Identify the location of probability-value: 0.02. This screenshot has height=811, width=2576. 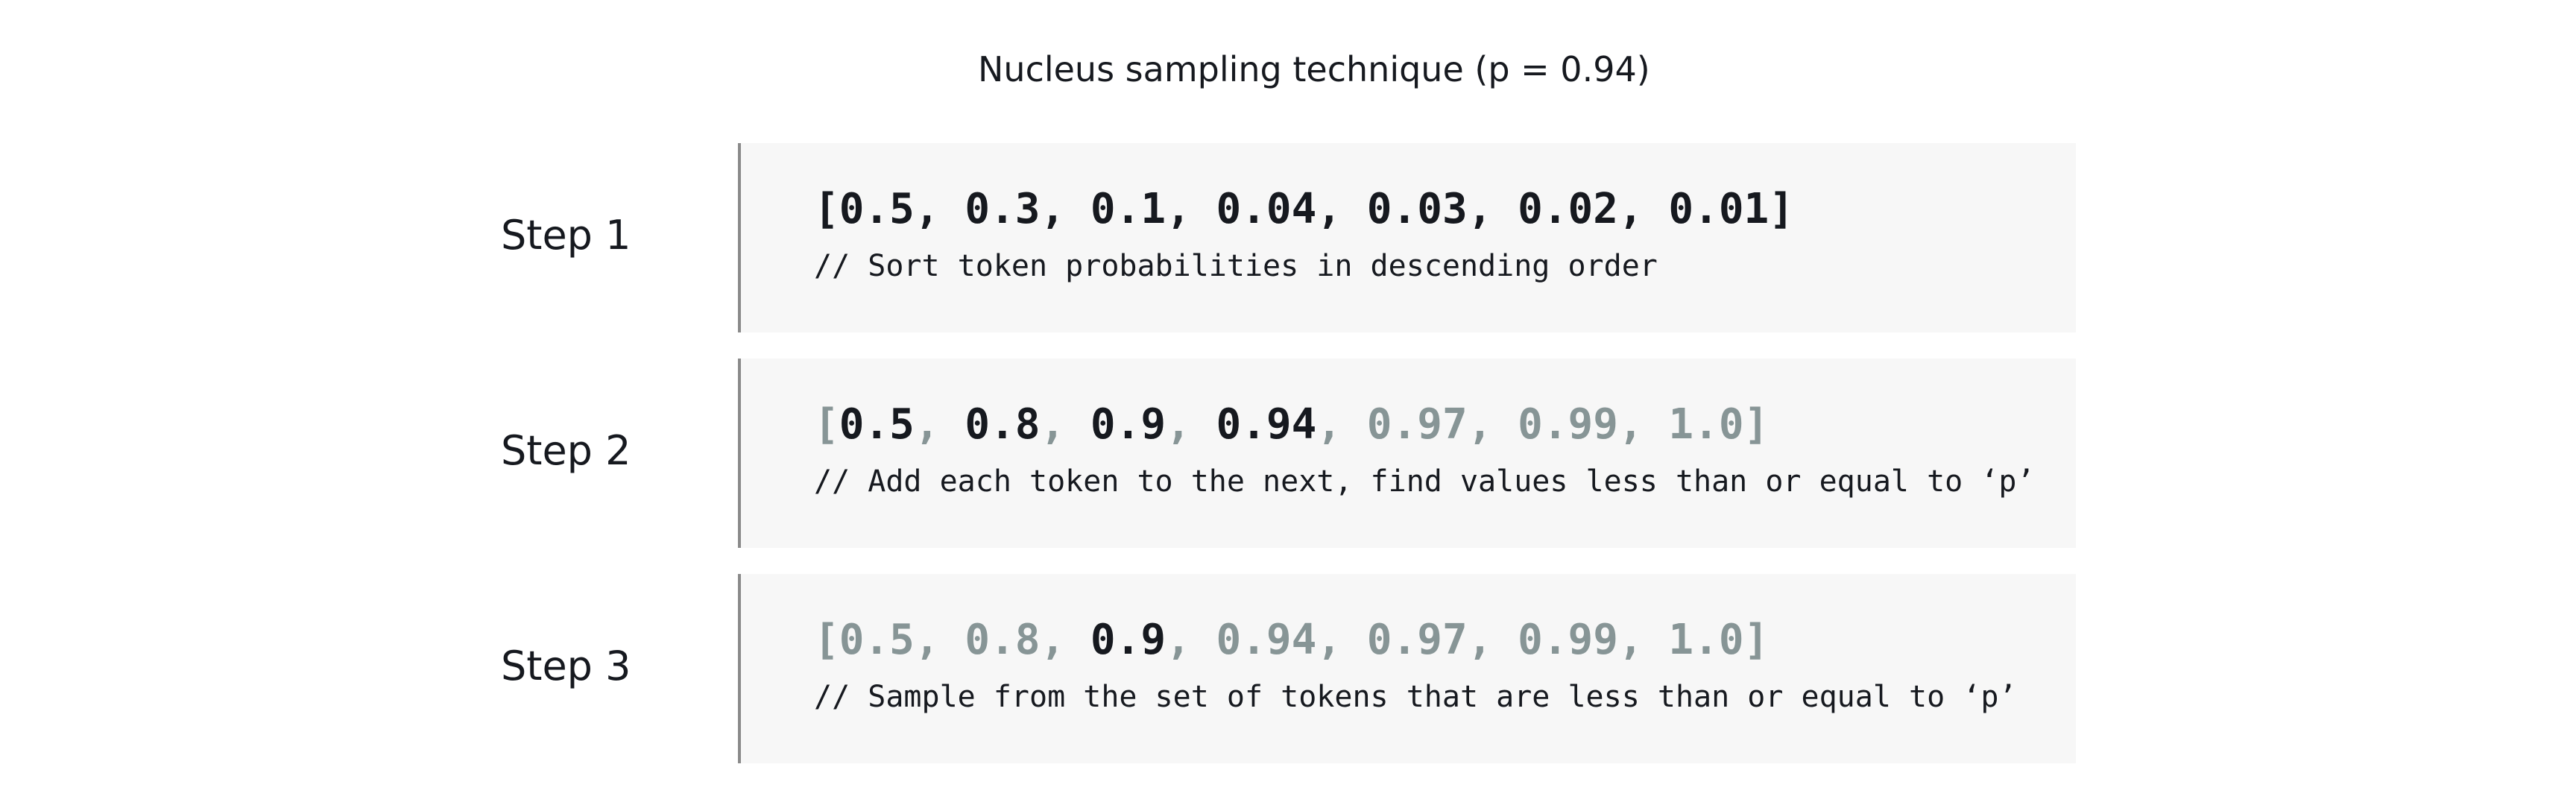
(1568, 209).